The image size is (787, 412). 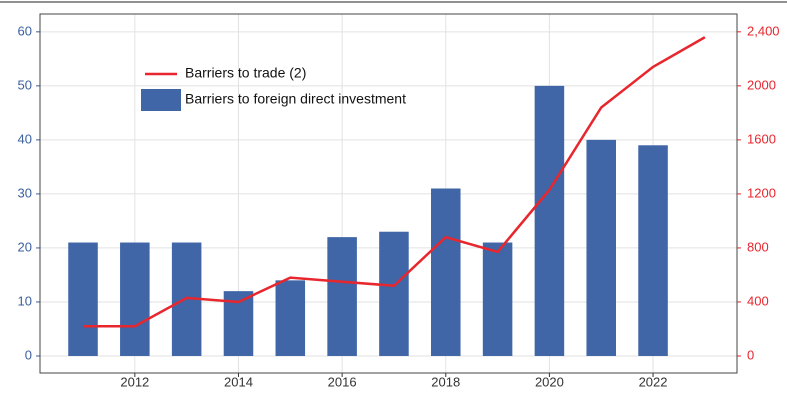 What do you see at coordinates (761, 84) in the screenshot?
I see `y2-tick-label: 2000` at bounding box center [761, 84].